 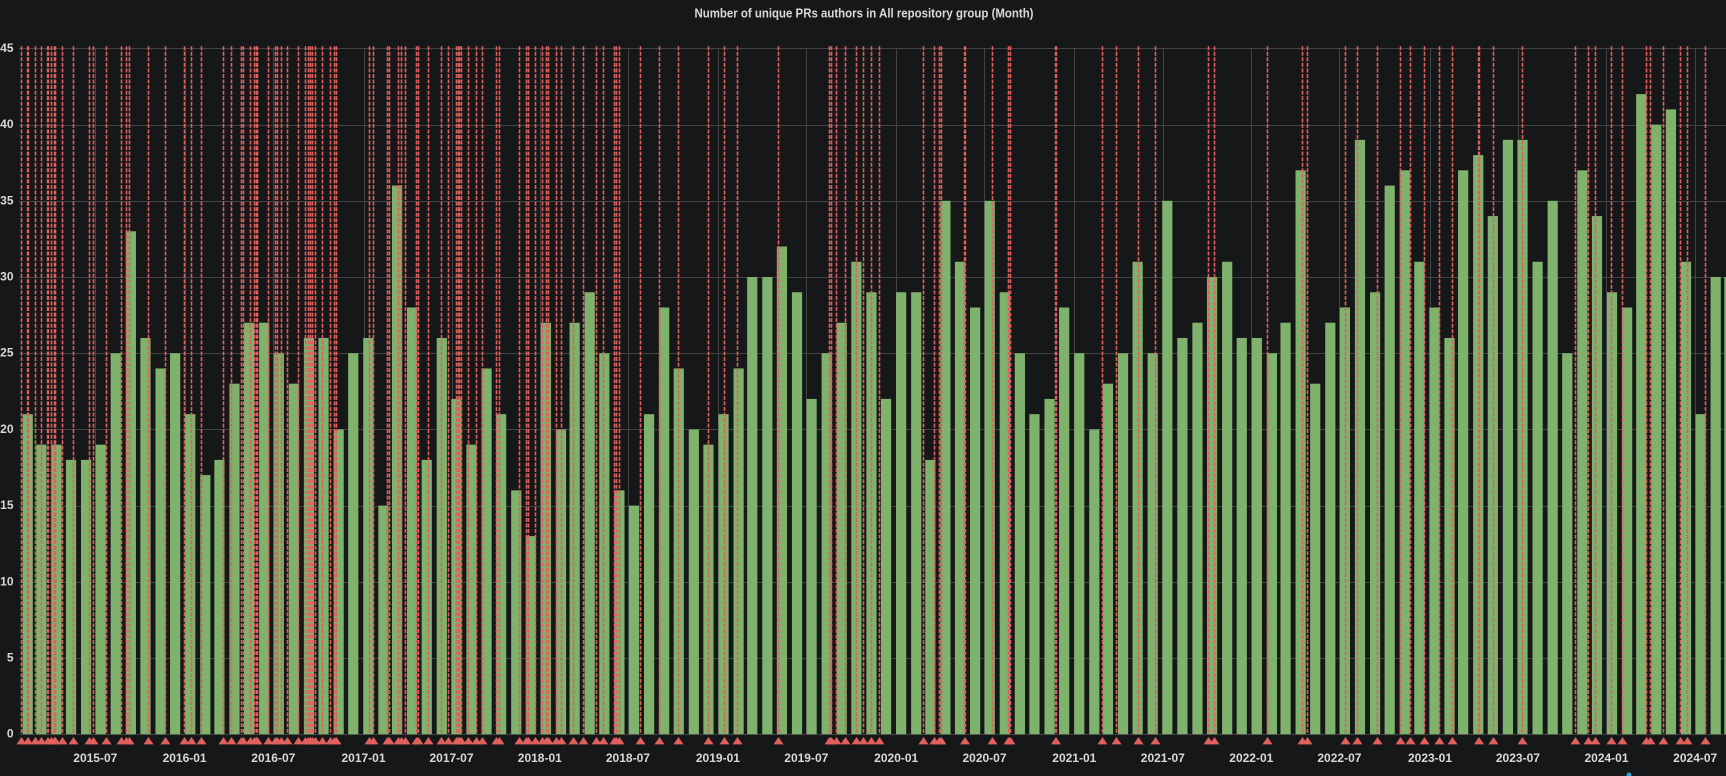 What do you see at coordinates (896, 758) in the screenshot?
I see `svg-text: 2020-01` at bounding box center [896, 758].